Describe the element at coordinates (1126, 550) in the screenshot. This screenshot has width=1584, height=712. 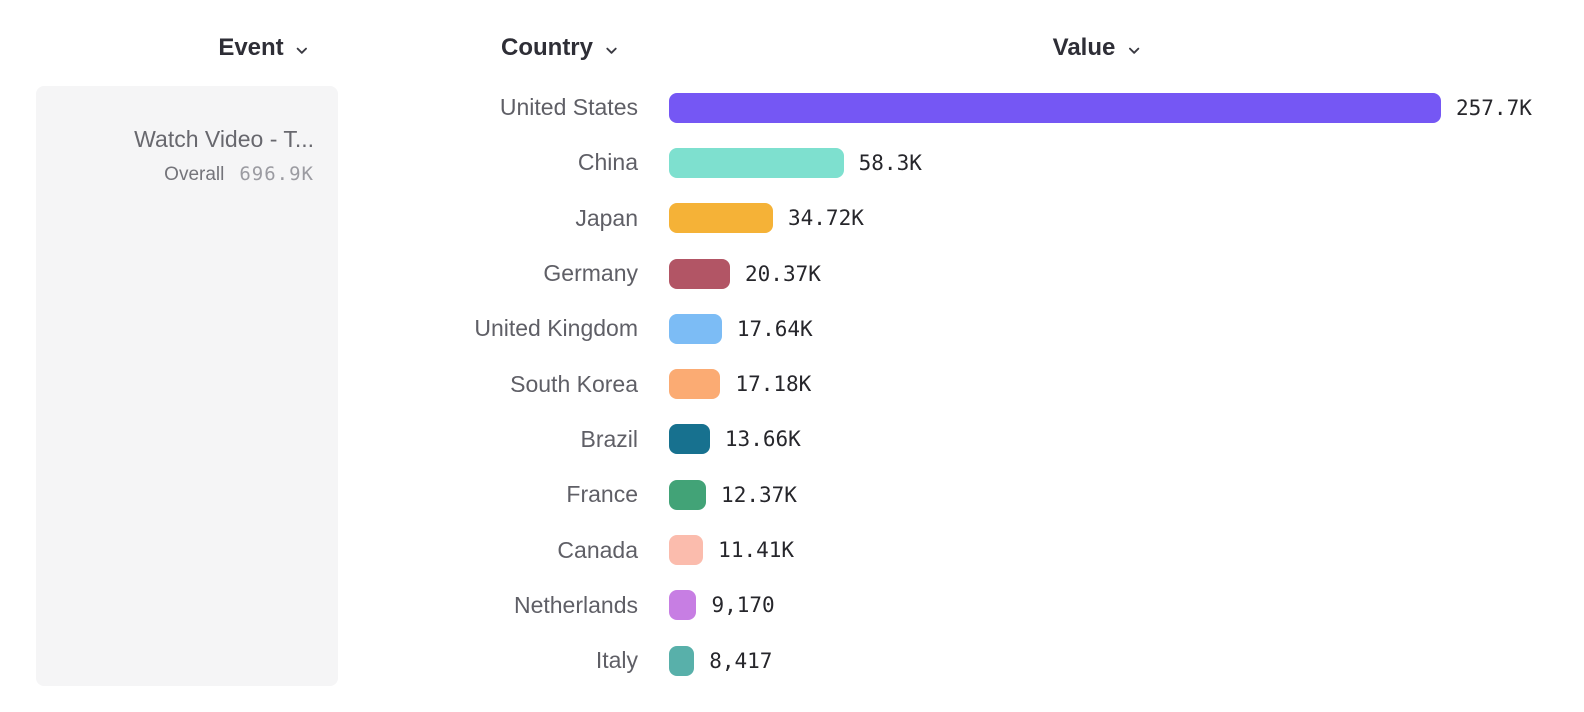
I see `bar-area: 11.41K` at that location.